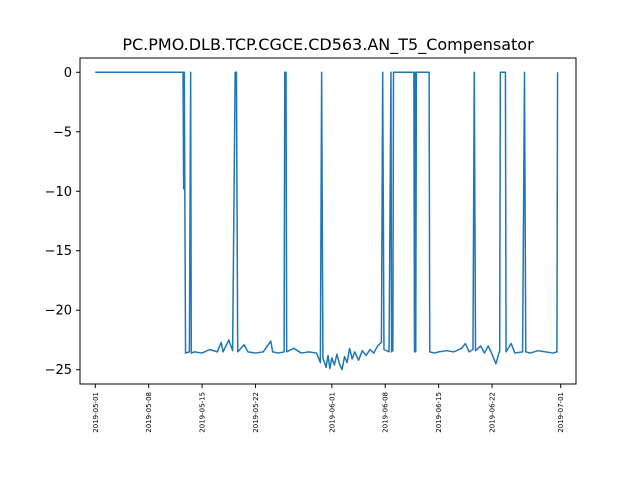 The height and width of the screenshot is (480, 640). I want to click on y-tick-label: −20, so click(58, 311).